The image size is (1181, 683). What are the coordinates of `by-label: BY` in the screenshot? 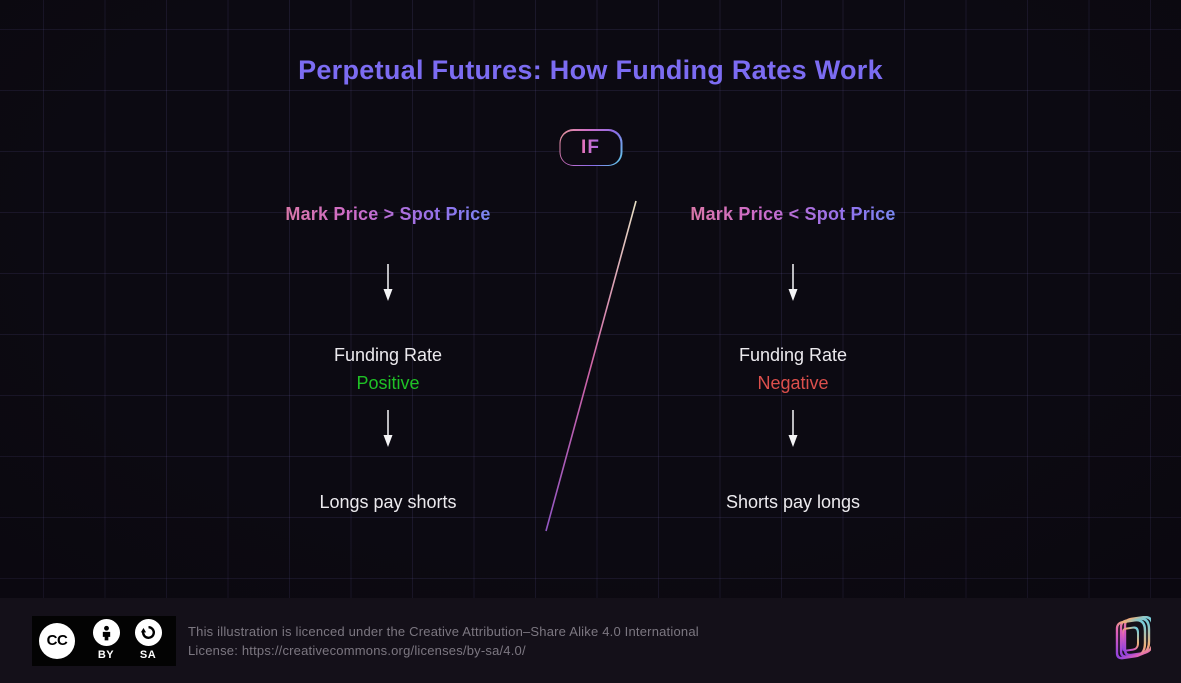 It's located at (106, 654).